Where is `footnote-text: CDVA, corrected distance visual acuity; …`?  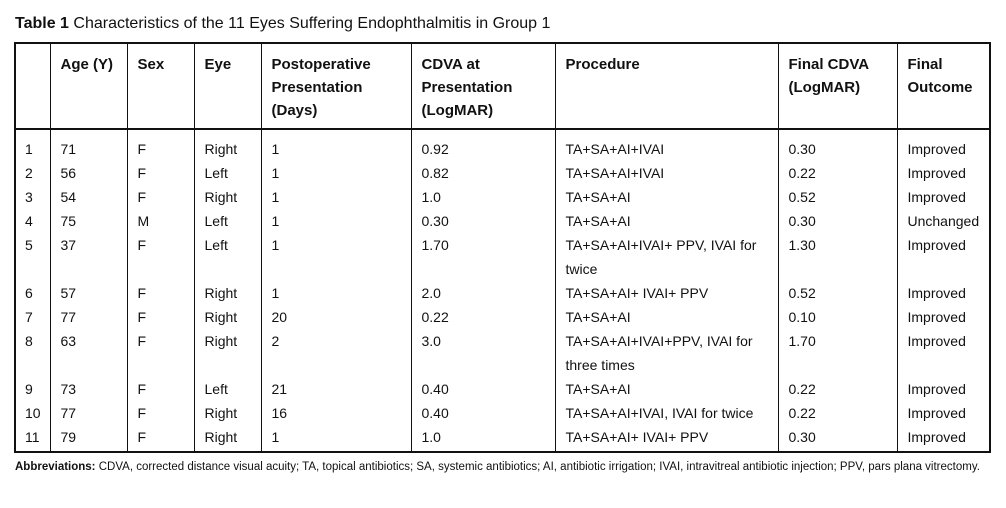 footnote-text: CDVA, corrected distance visual acuity; … is located at coordinates (539, 467).